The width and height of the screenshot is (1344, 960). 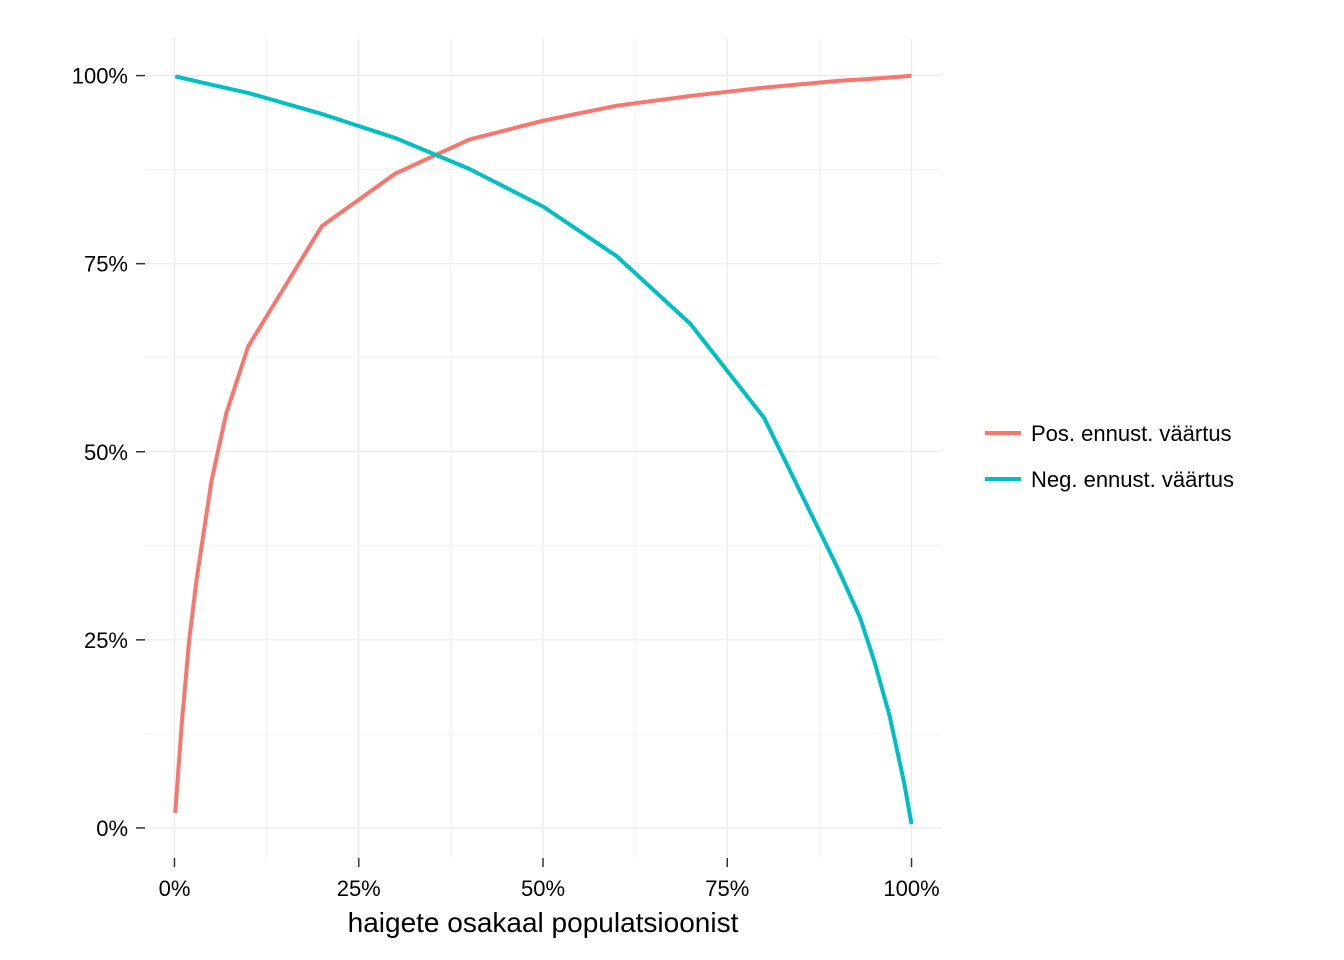 What do you see at coordinates (100, 76) in the screenshot?
I see `y-tick-label: 100%` at bounding box center [100, 76].